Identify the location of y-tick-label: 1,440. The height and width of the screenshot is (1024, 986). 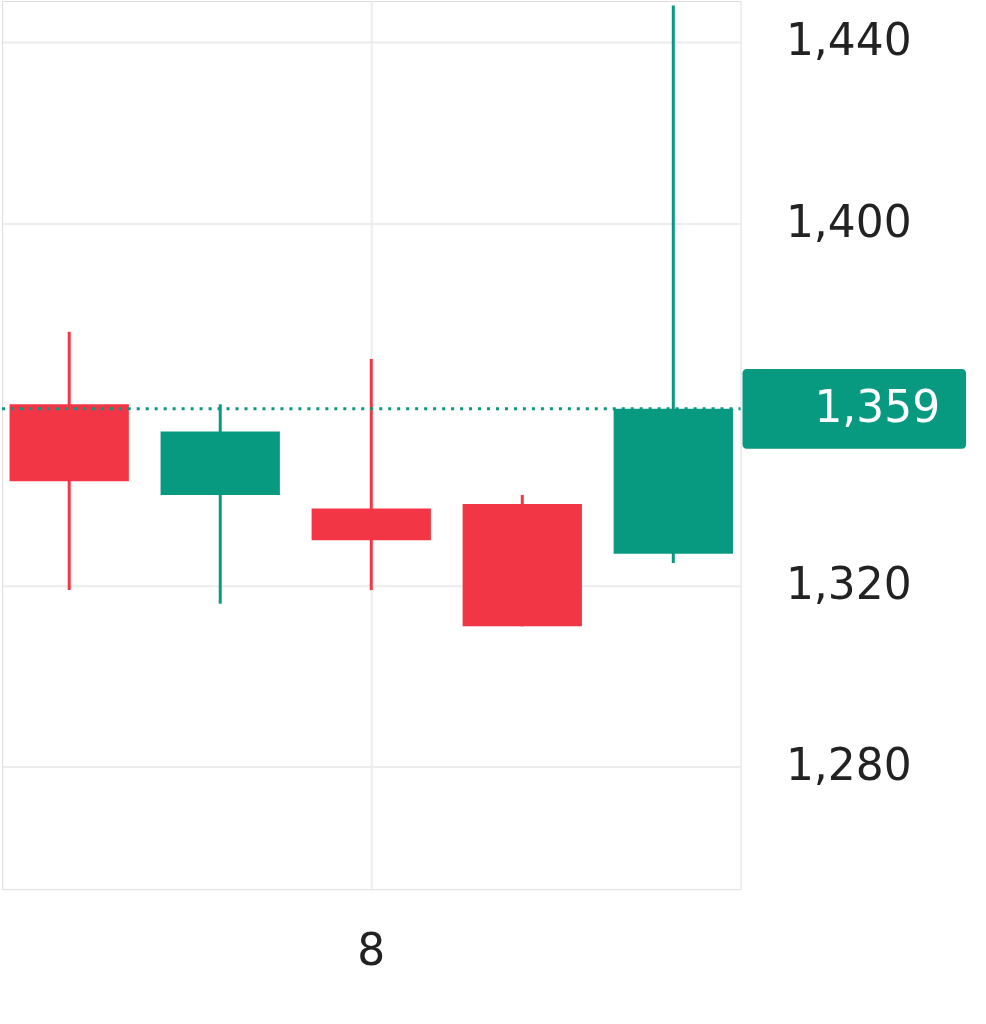
(848, 40).